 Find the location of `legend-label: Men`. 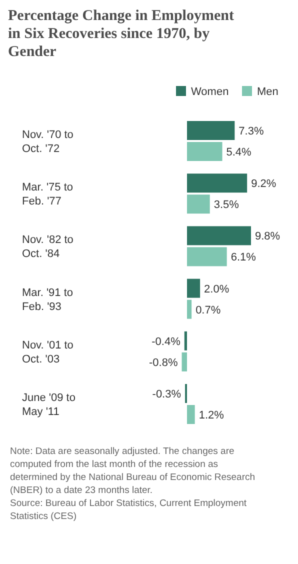

legend-label: Men is located at coordinates (267, 92).